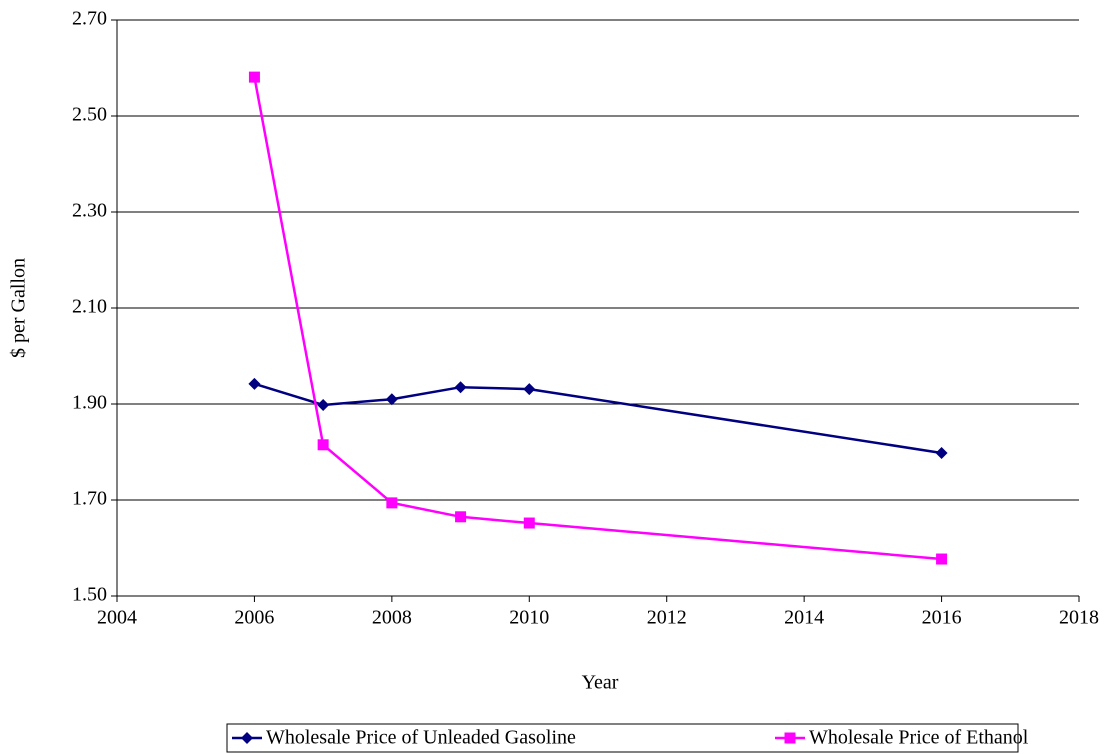 This screenshot has height=754, width=1109. I want to click on y-tick-label: 1.90, so click(89, 403).